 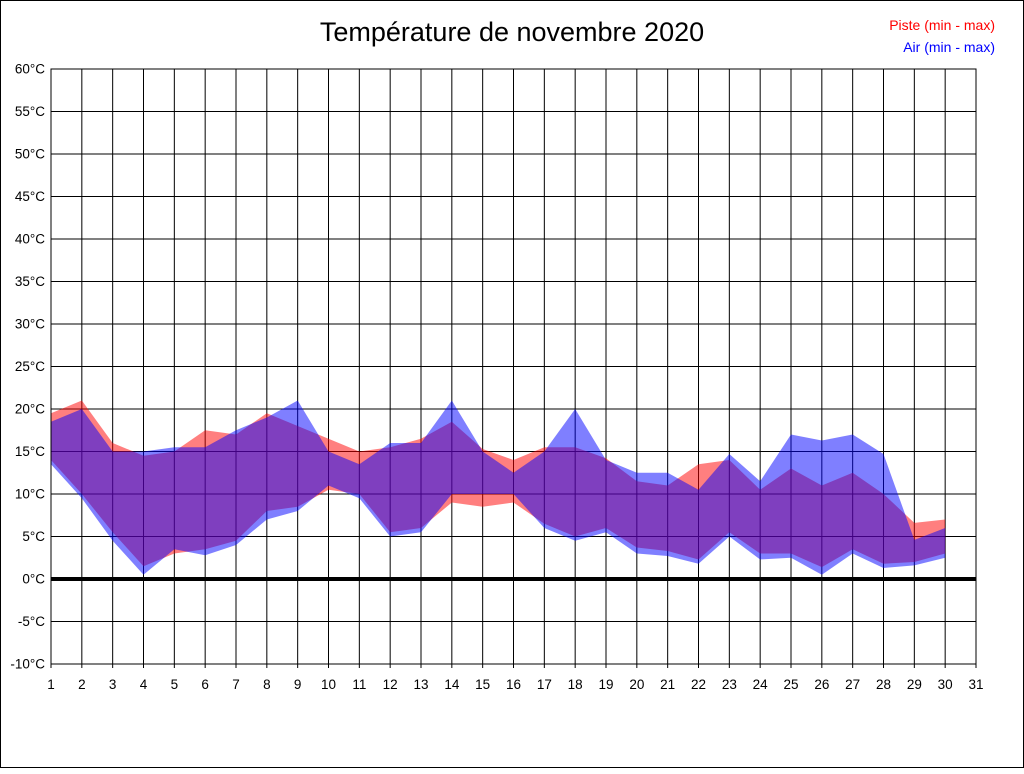 I want to click on y-tick-label: 45°C, so click(x=30, y=196).